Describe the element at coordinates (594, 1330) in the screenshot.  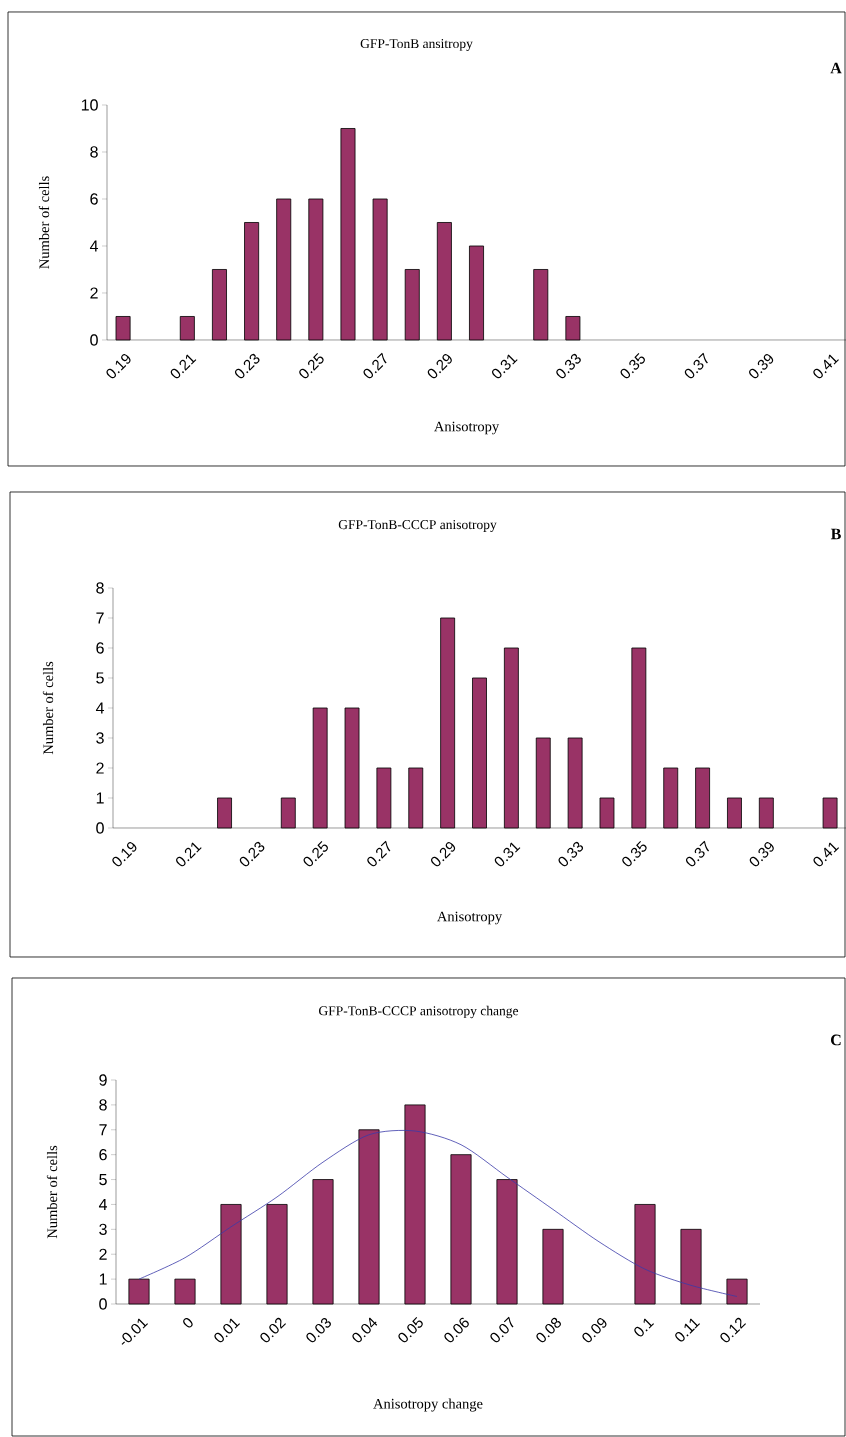
I see `x-tick-label: 0.09` at that location.